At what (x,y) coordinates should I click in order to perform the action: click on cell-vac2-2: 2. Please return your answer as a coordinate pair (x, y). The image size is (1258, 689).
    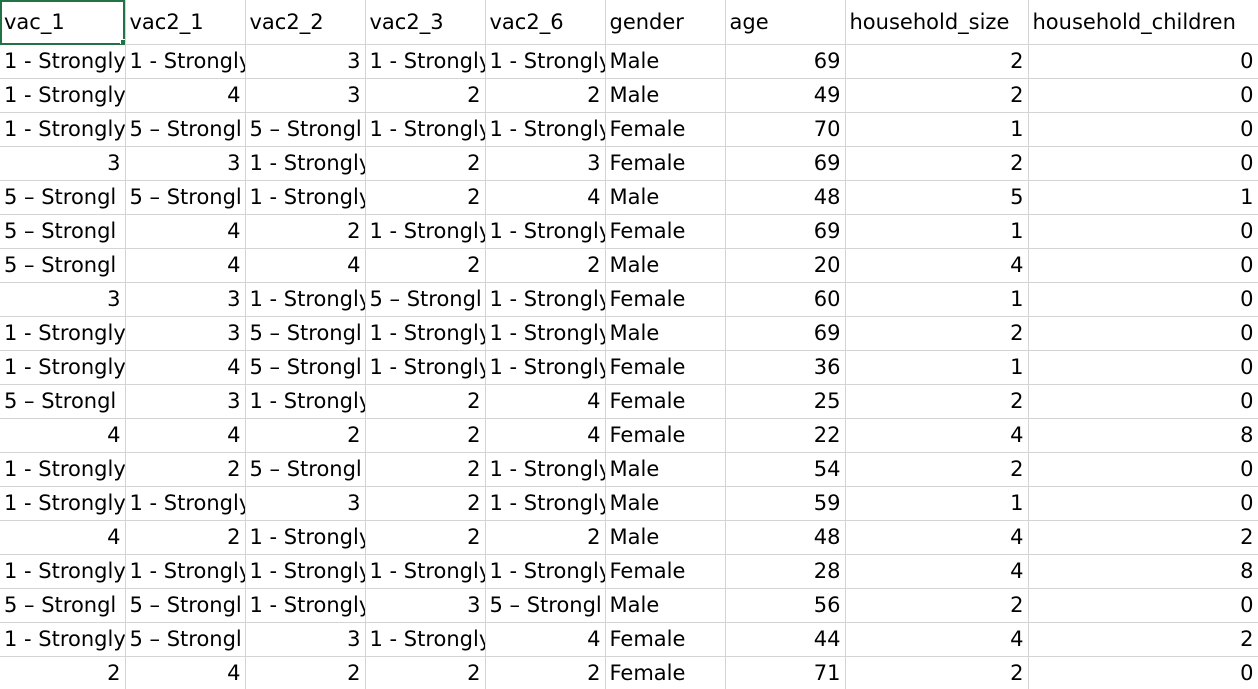
    Looking at the image, I should click on (305, 672).